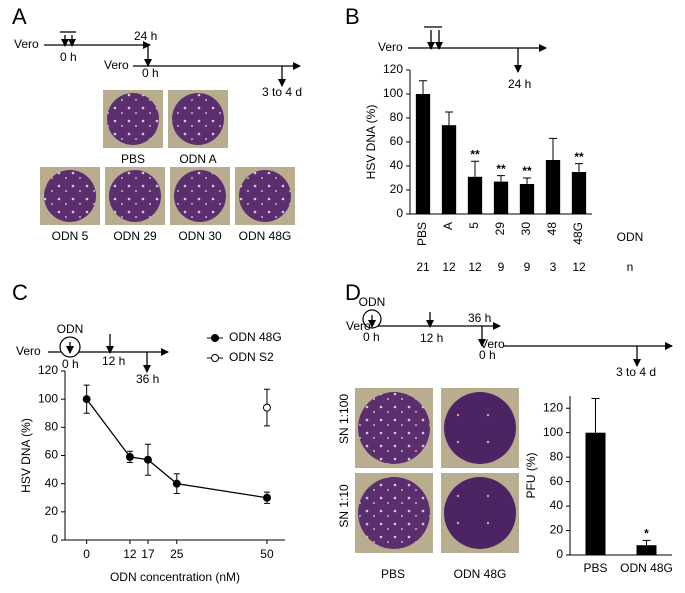  What do you see at coordinates (19, 16) in the screenshot?
I see `panel-letter: A` at bounding box center [19, 16].